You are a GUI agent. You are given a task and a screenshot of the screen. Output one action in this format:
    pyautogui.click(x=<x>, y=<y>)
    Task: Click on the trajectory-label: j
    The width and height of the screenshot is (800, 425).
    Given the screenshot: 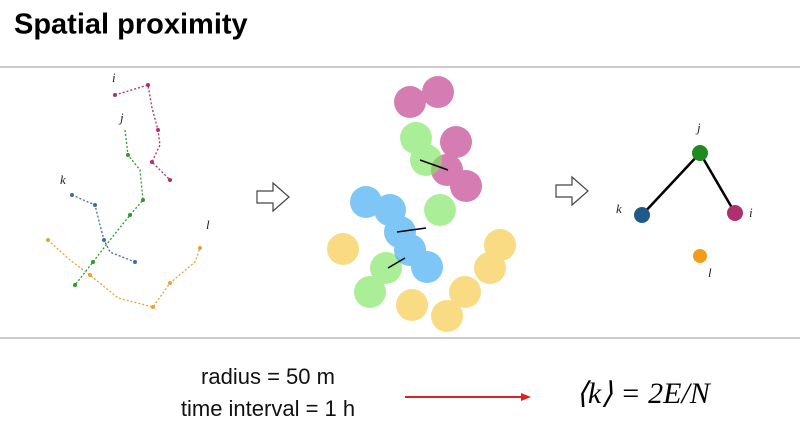 What is the action you would take?
    pyautogui.click(x=121, y=117)
    